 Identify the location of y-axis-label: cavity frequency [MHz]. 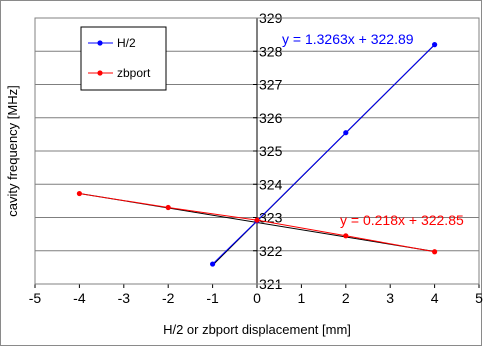
(12, 151).